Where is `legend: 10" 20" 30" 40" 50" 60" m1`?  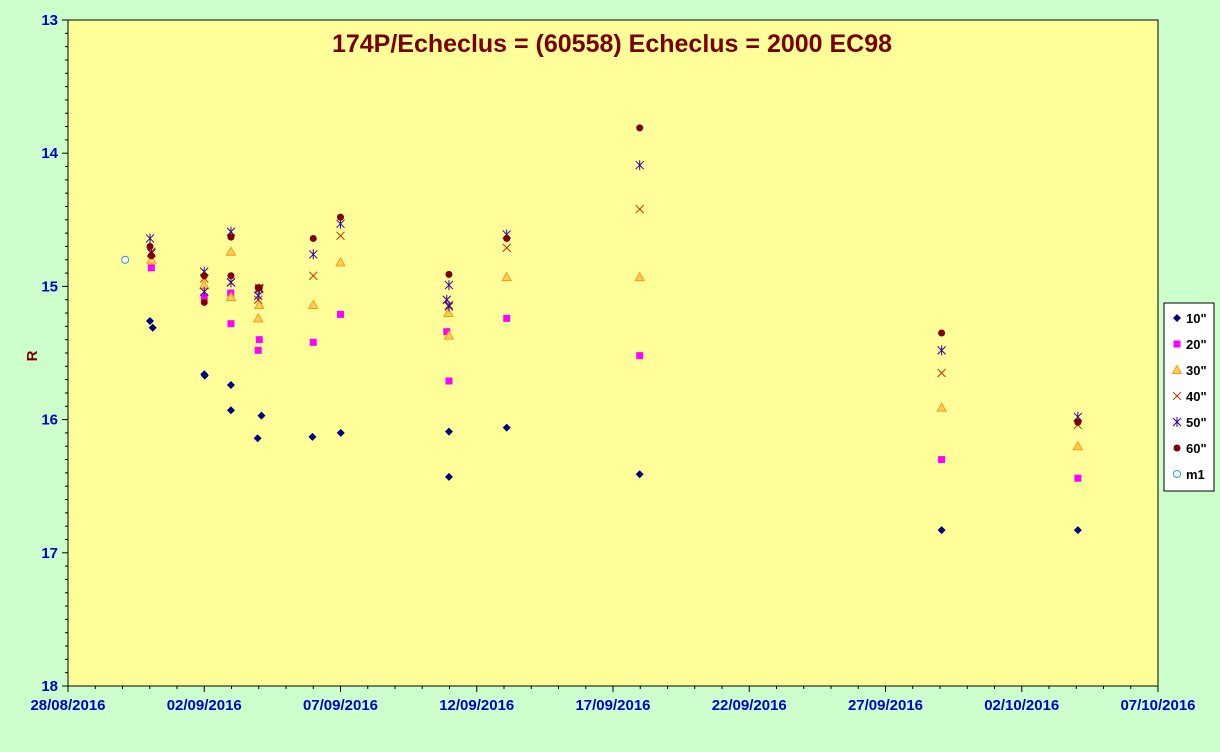
legend: 10" 20" 30" 40" 50" 60" m1 is located at coordinates (1189, 397).